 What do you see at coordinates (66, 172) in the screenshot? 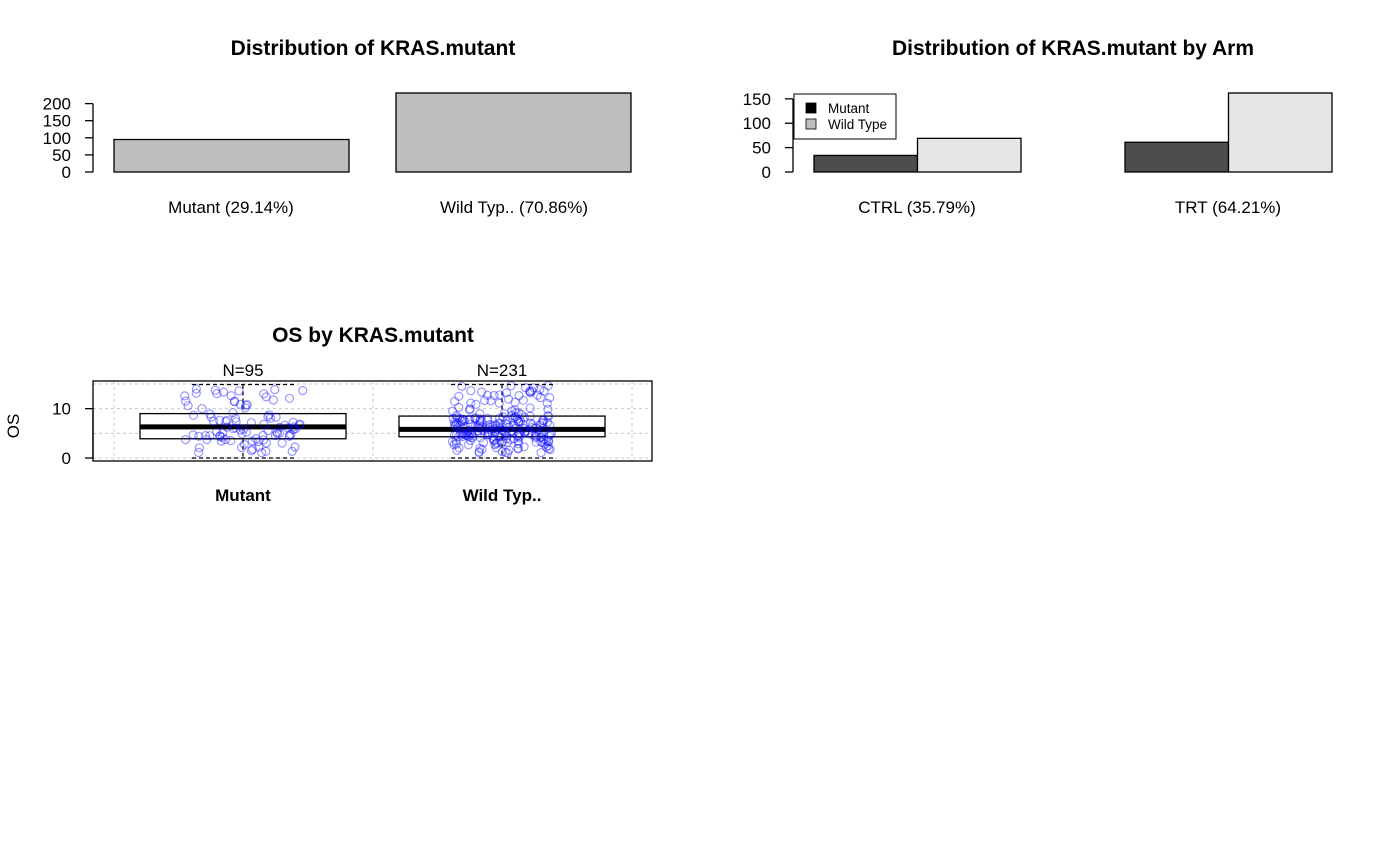
I see `panel1-y-tick-label: 0` at bounding box center [66, 172].